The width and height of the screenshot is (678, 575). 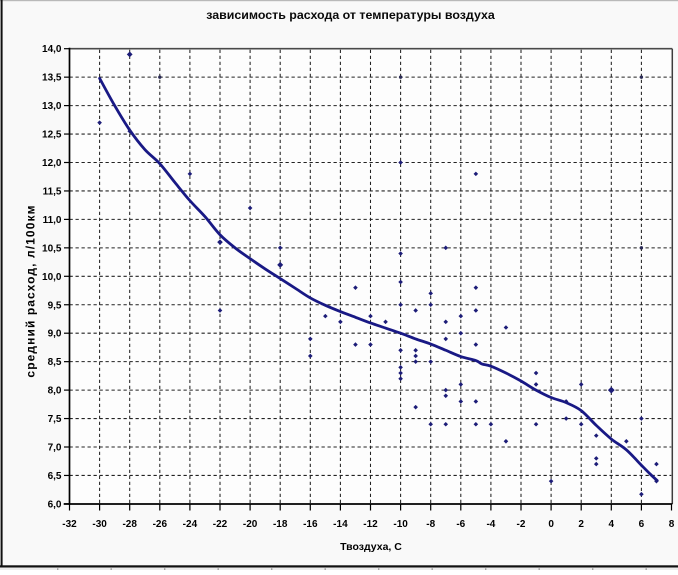 What do you see at coordinates (612, 524) in the screenshot?
I see `svg-text: 4` at bounding box center [612, 524].